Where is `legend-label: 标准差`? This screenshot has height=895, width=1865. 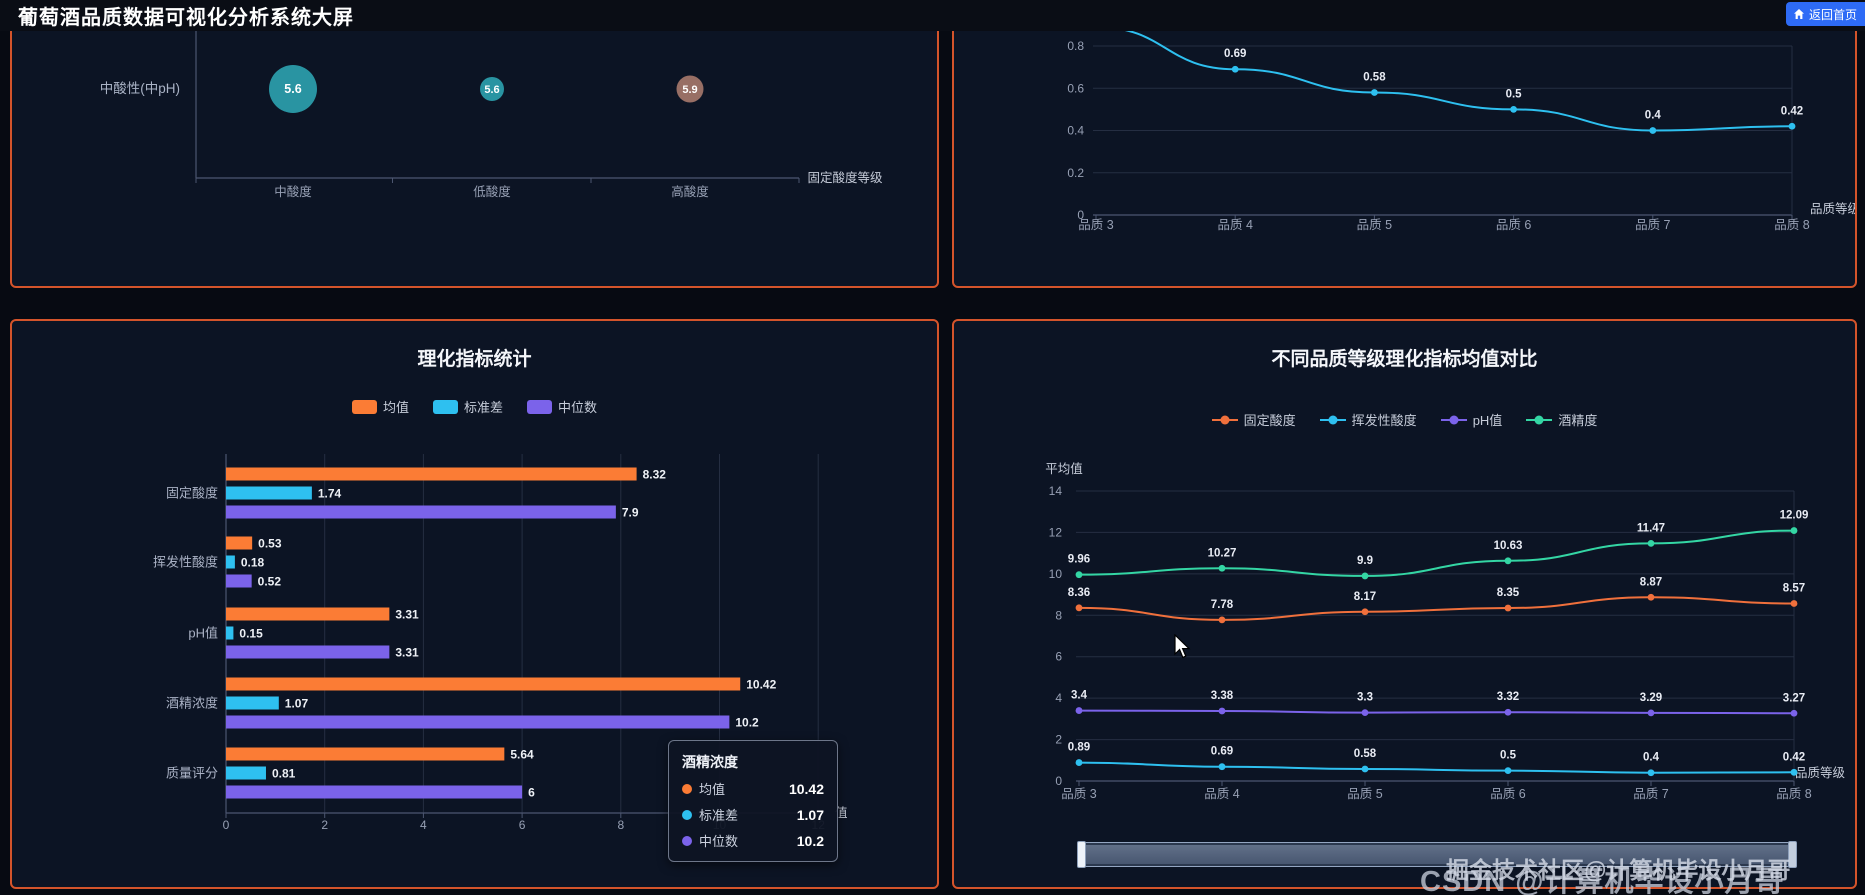
legend-label: 标准差 is located at coordinates (483, 407).